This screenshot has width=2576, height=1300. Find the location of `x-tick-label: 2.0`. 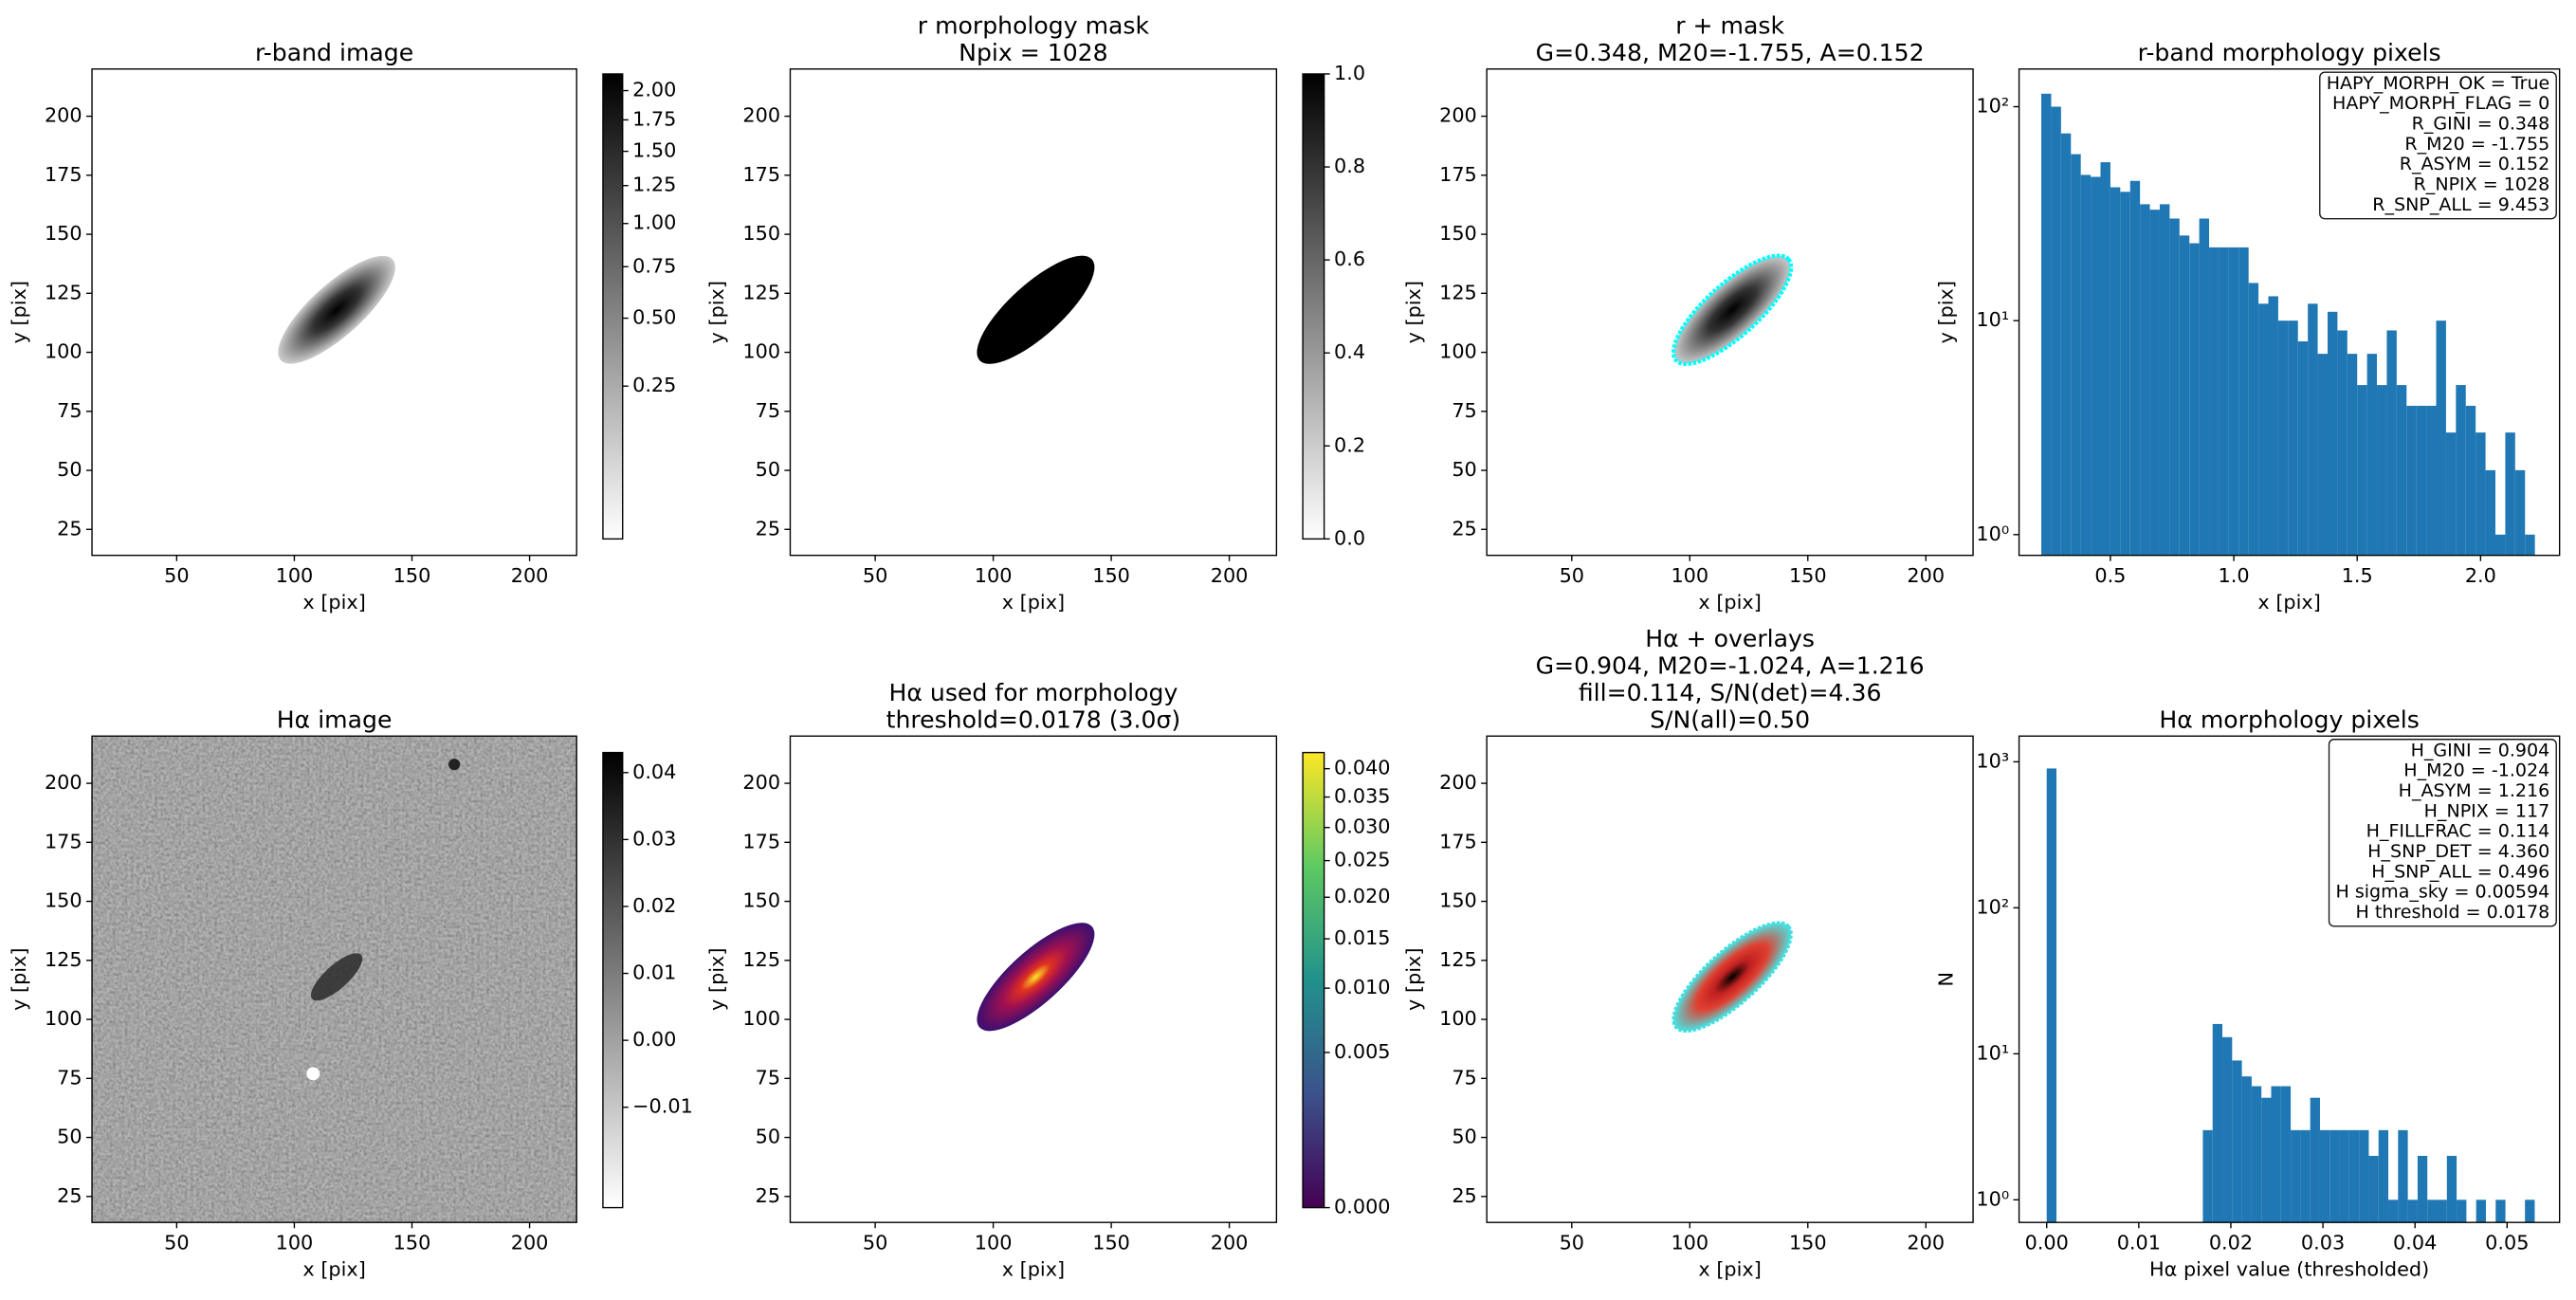

x-tick-label: 2.0 is located at coordinates (2480, 575).